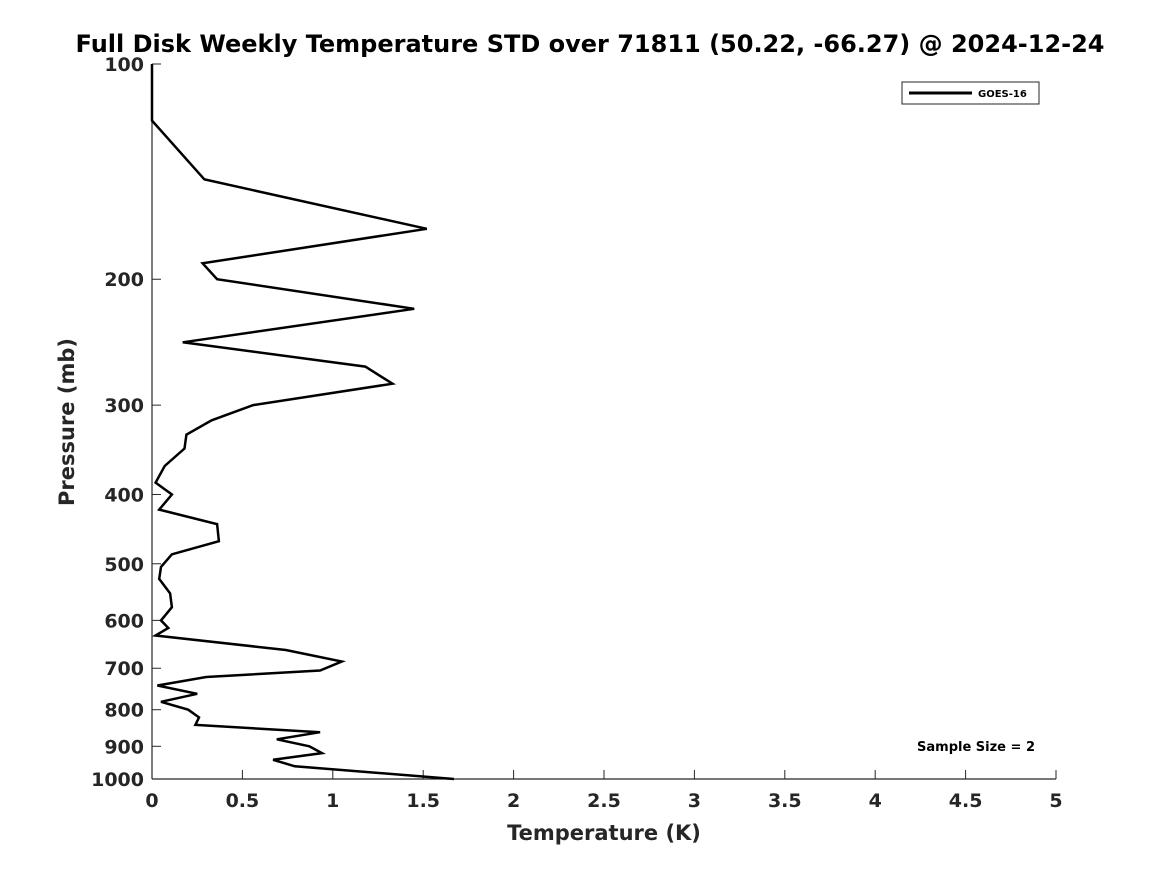 The image size is (1167, 875). Describe the element at coordinates (332, 801) in the screenshot. I see `x-tick-label: 1` at that location.